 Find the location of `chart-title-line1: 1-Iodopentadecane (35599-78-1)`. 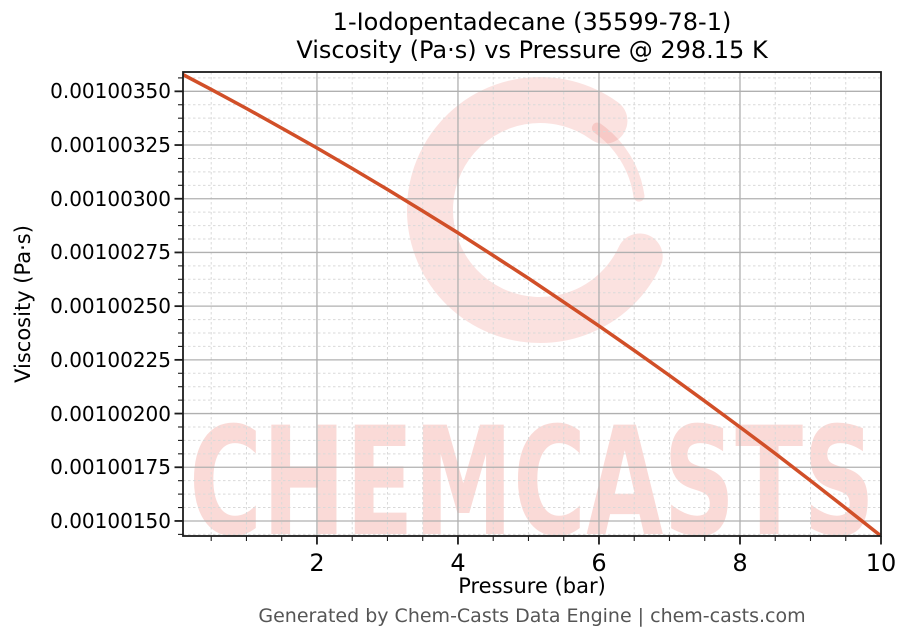

chart-title-line1: 1-Iodopentadecane (35599-78-1) is located at coordinates (532, 22).